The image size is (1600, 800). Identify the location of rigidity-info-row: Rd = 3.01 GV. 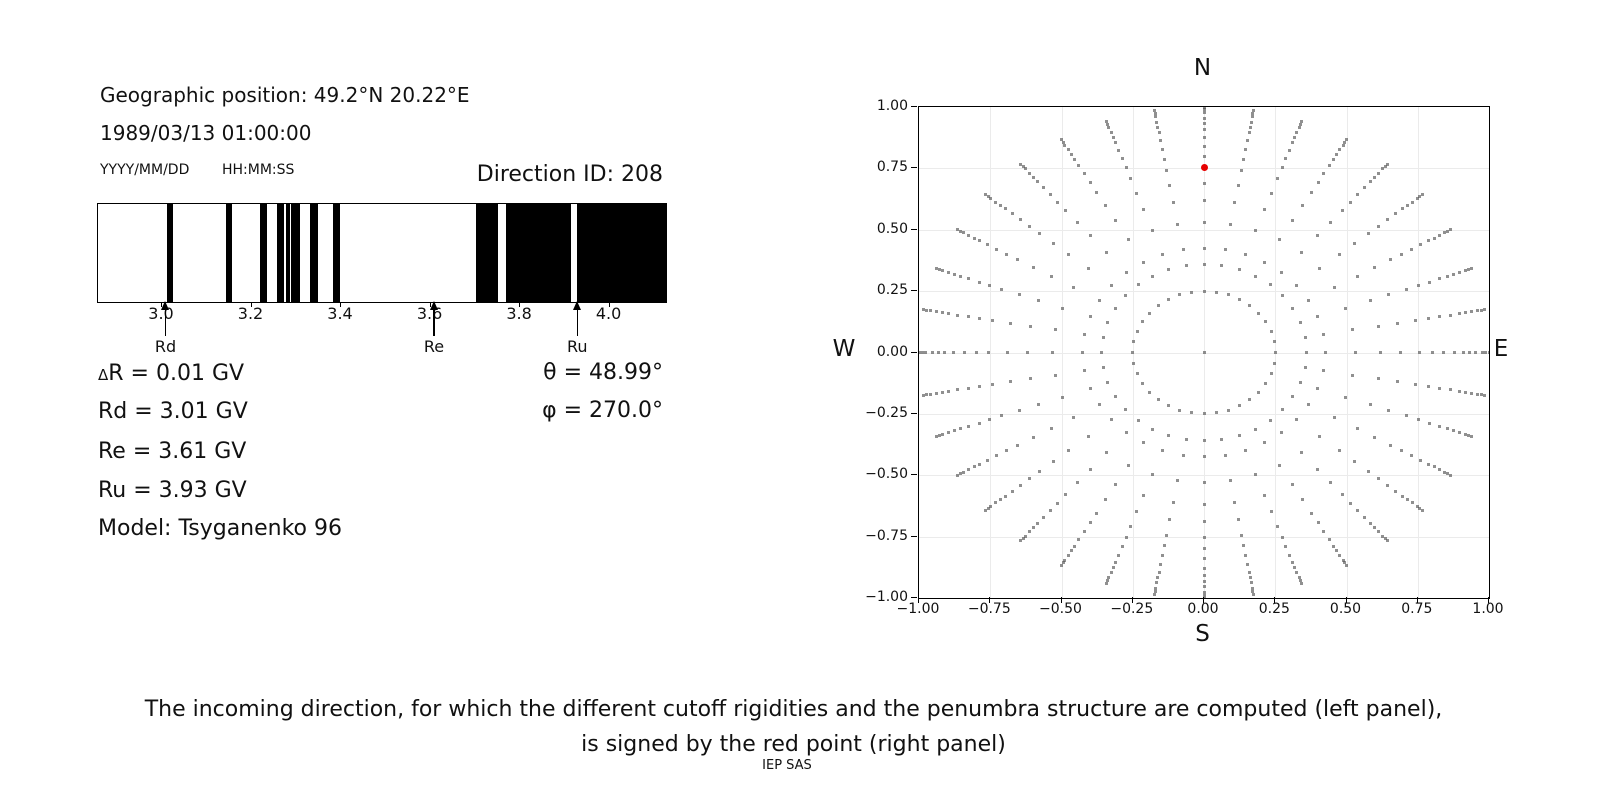
(173, 411).